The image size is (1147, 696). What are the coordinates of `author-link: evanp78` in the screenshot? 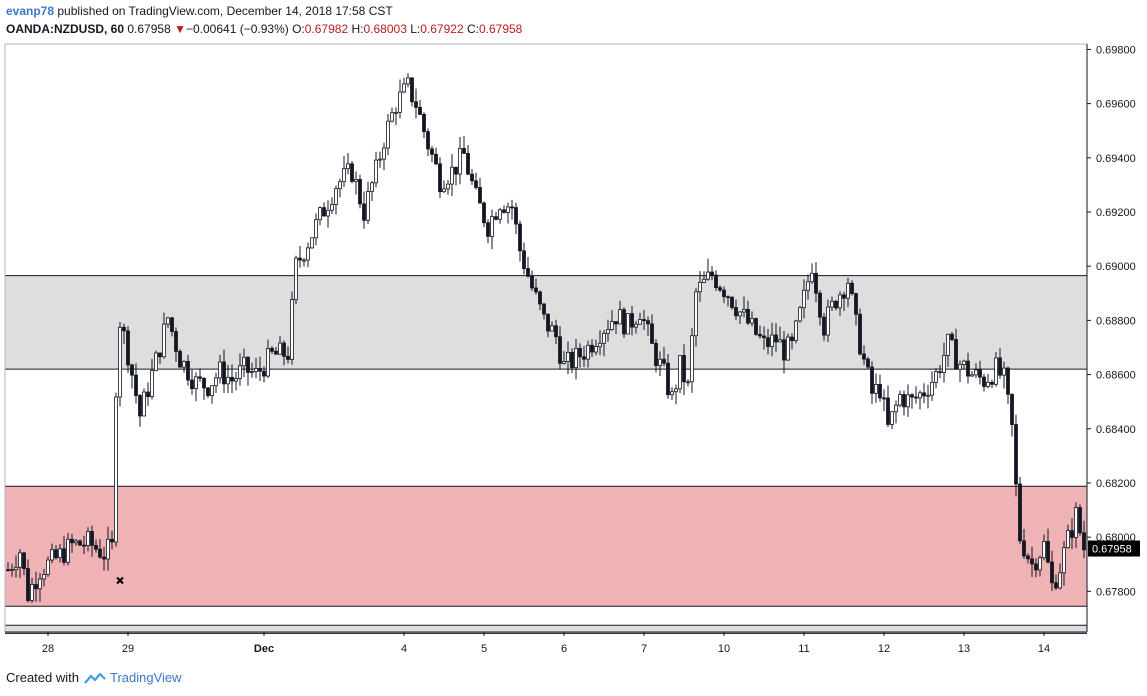 It's located at (30, 11).